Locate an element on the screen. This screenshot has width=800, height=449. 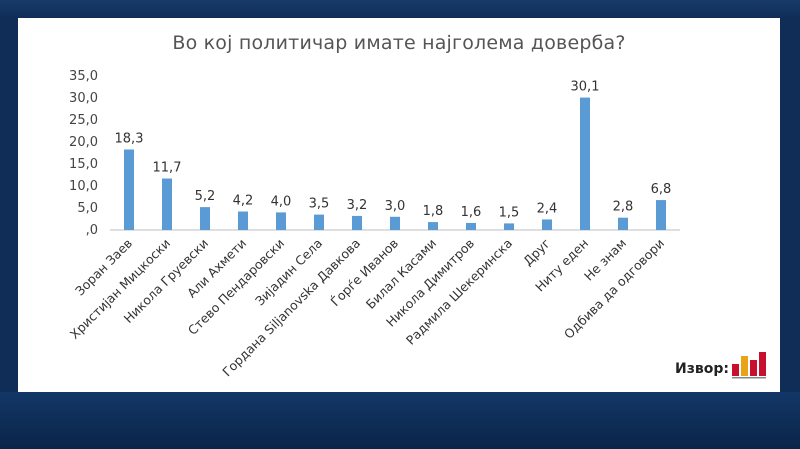
category-label: Друг is located at coordinates (536, 252).